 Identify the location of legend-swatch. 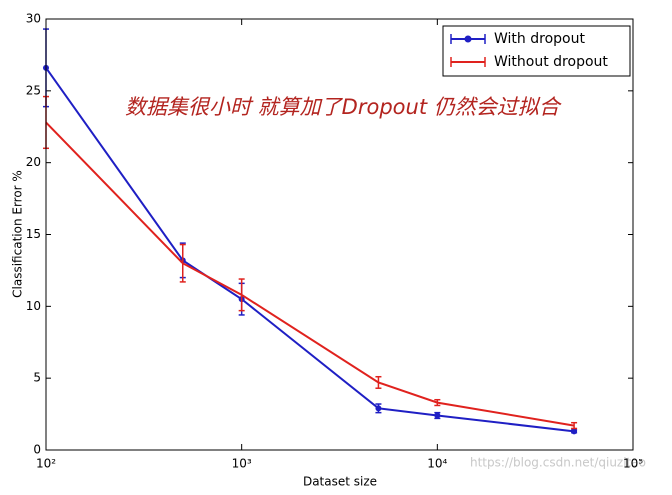
(468, 39).